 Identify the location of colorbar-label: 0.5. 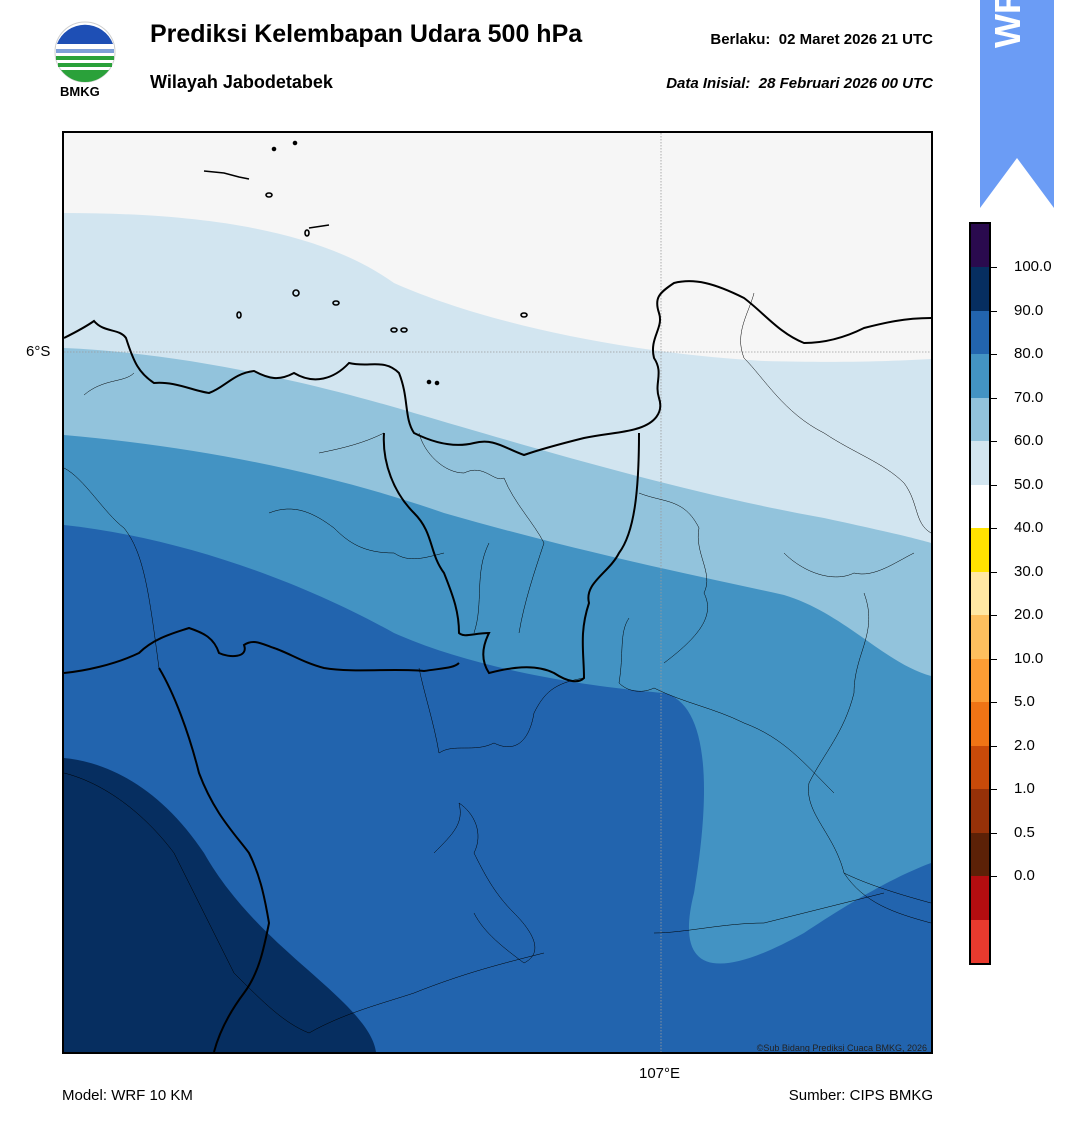
(1024, 832).